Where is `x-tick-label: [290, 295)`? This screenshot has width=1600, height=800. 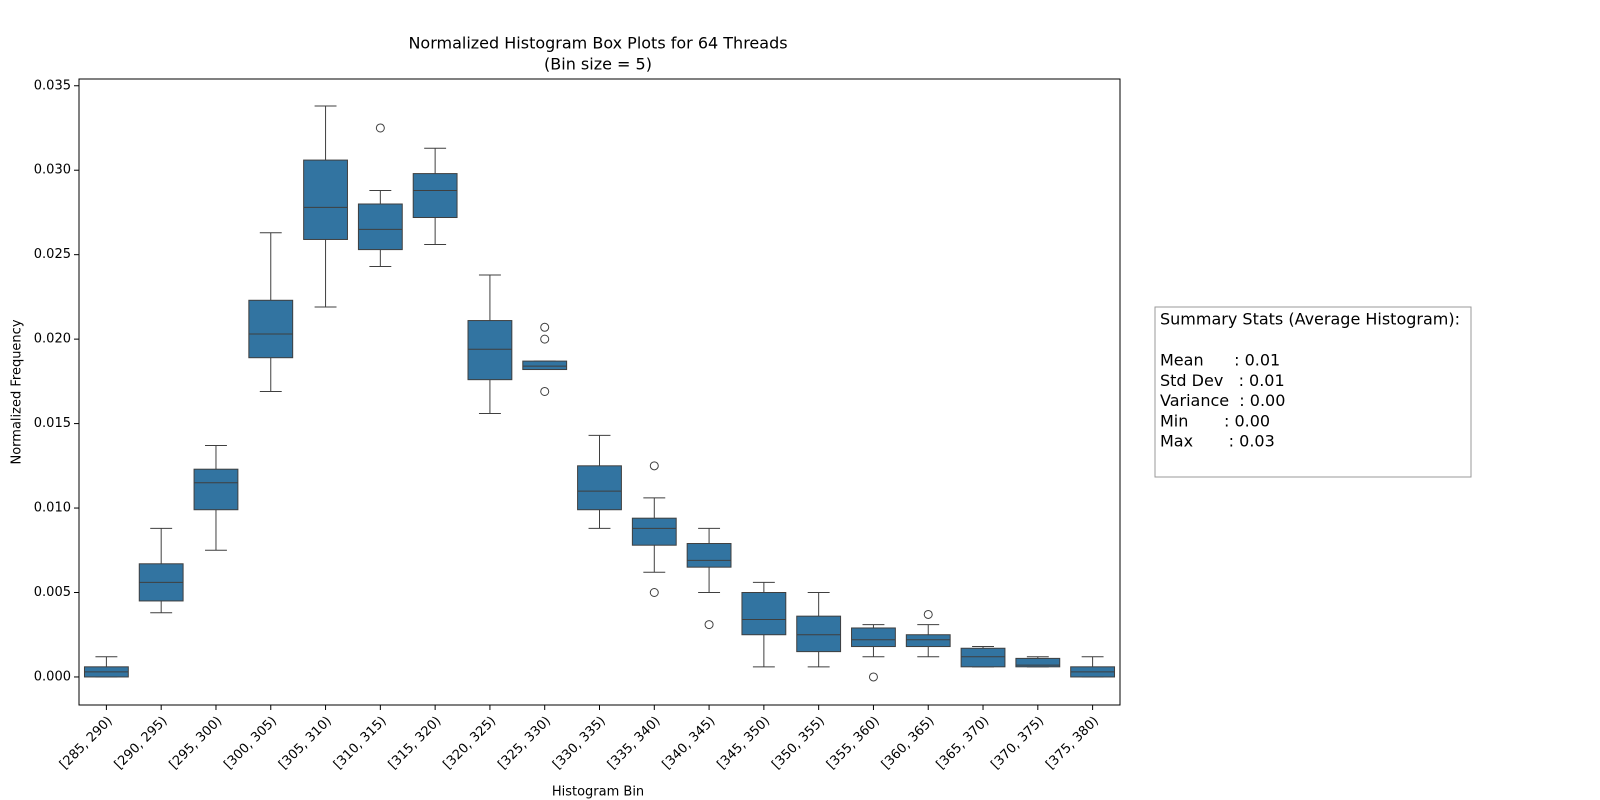
x-tick-label: [290, 295) is located at coordinates (141, 743).